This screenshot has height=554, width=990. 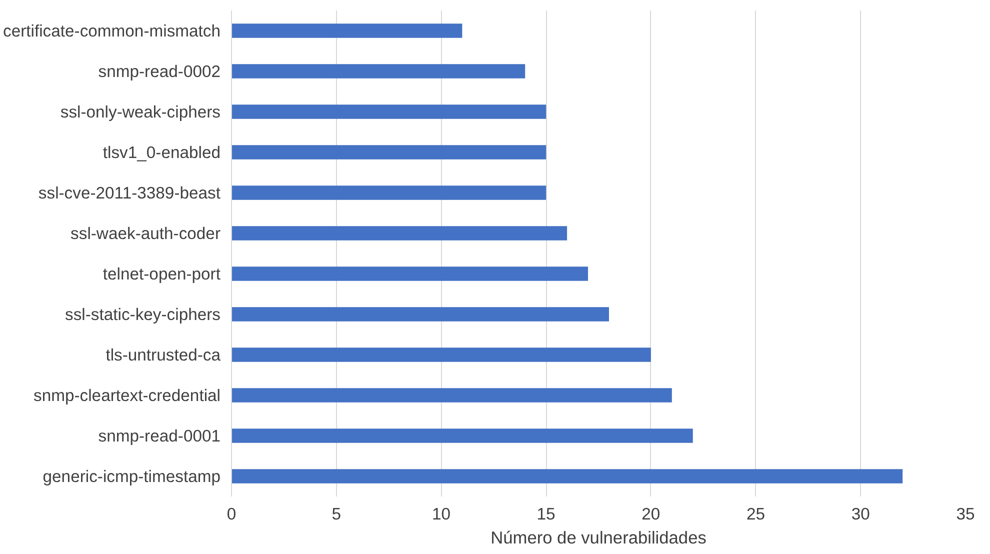 What do you see at coordinates (145, 233) in the screenshot?
I see `y-tick-label: ssl-waek-auth-coder` at bounding box center [145, 233].